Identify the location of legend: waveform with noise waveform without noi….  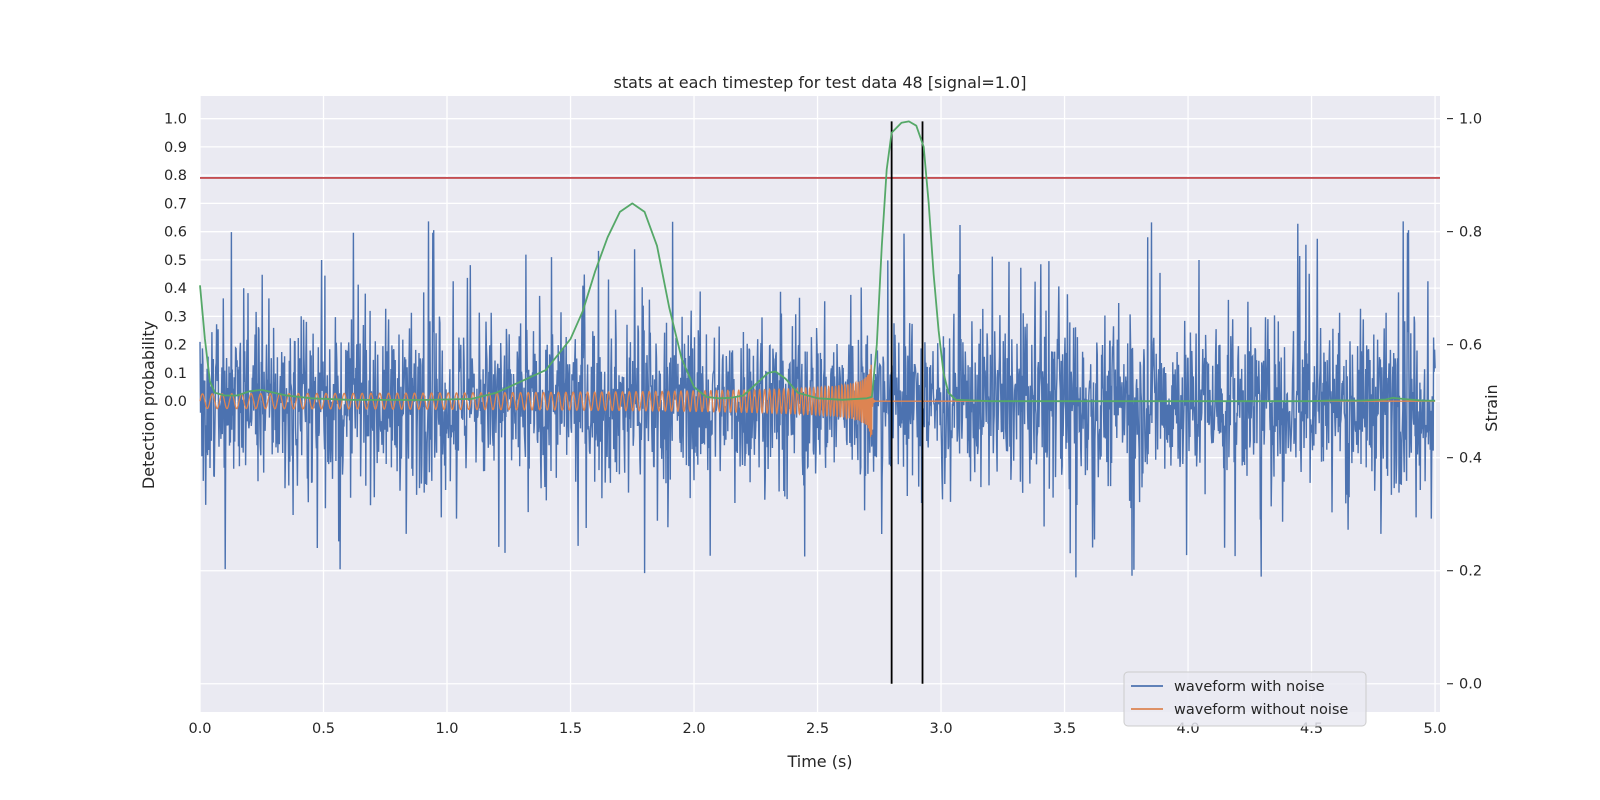
(1245, 699).